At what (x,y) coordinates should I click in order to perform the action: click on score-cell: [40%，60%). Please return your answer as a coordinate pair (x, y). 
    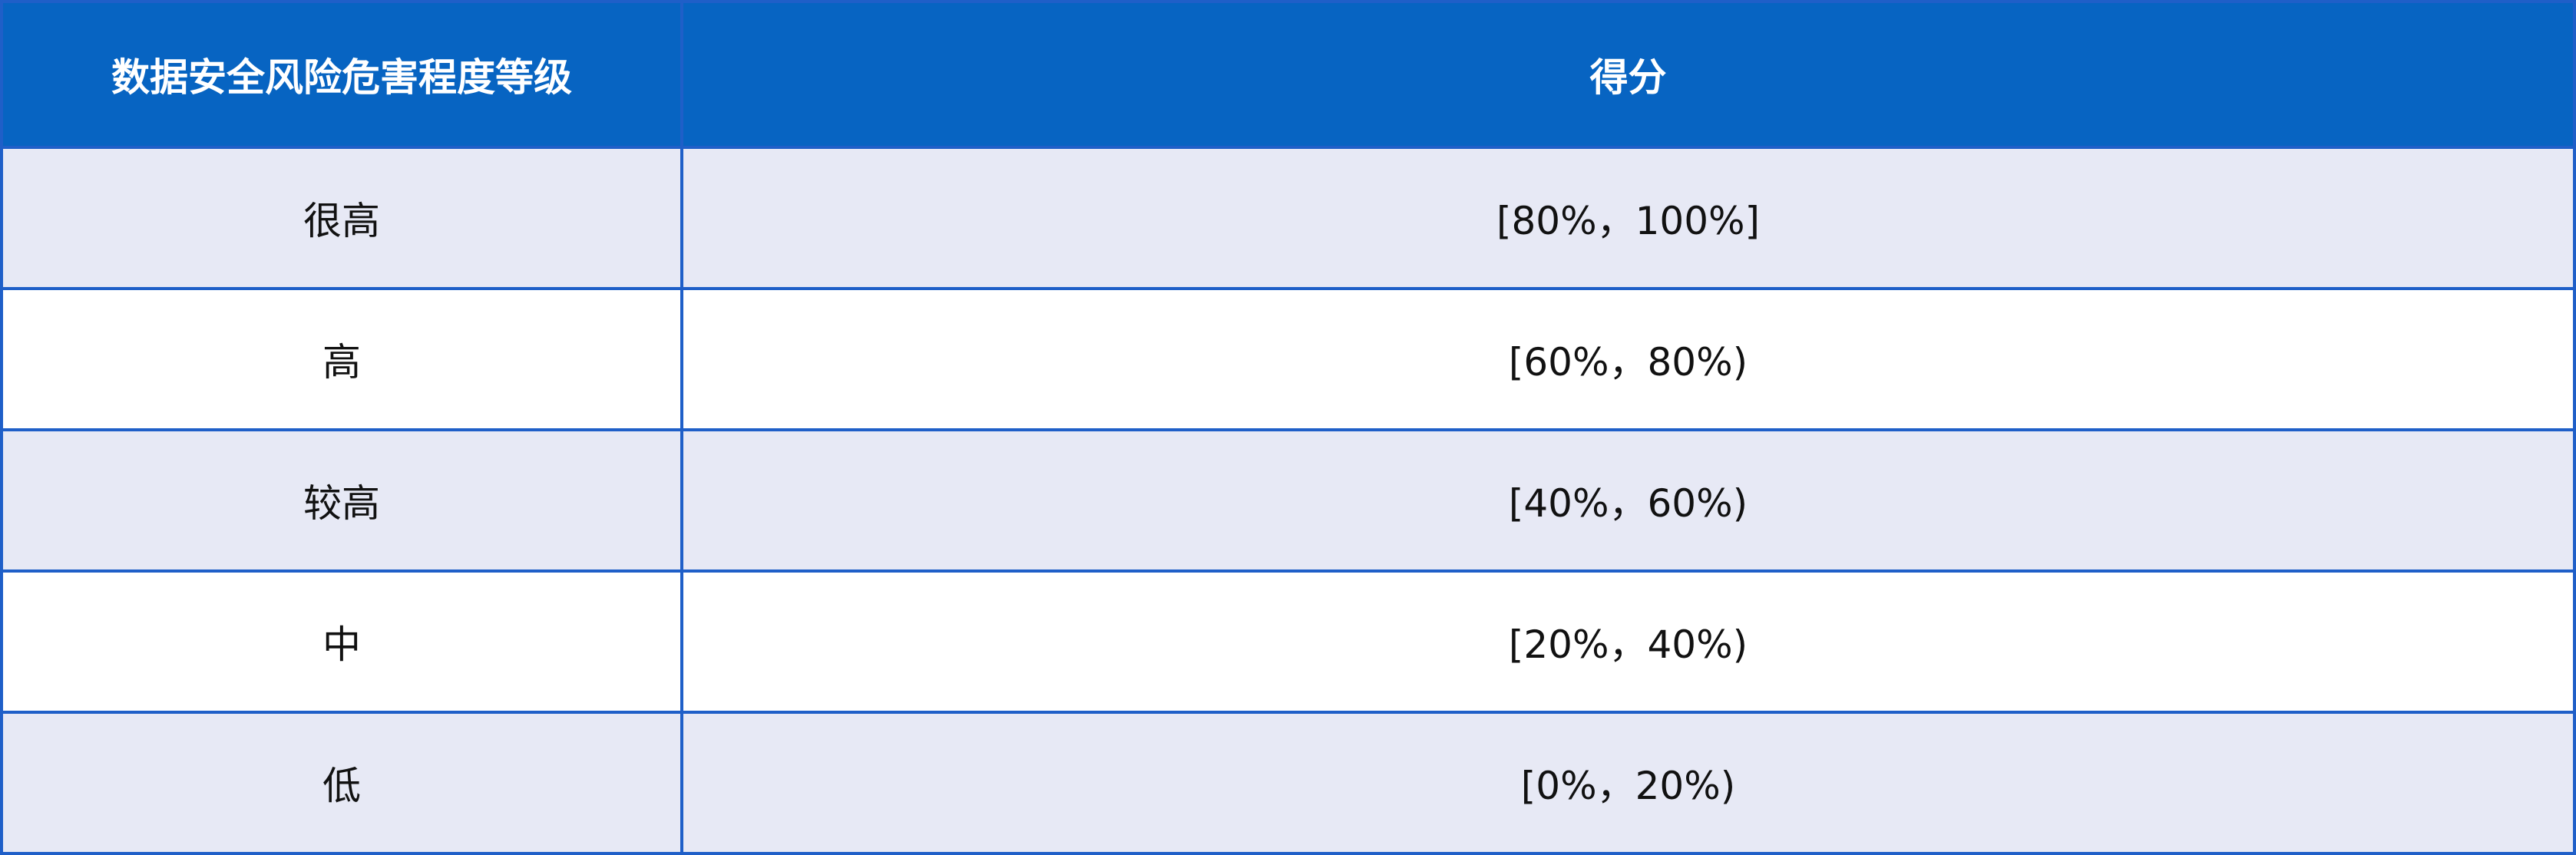
    Looking at the image, I should click on (1628, 500).